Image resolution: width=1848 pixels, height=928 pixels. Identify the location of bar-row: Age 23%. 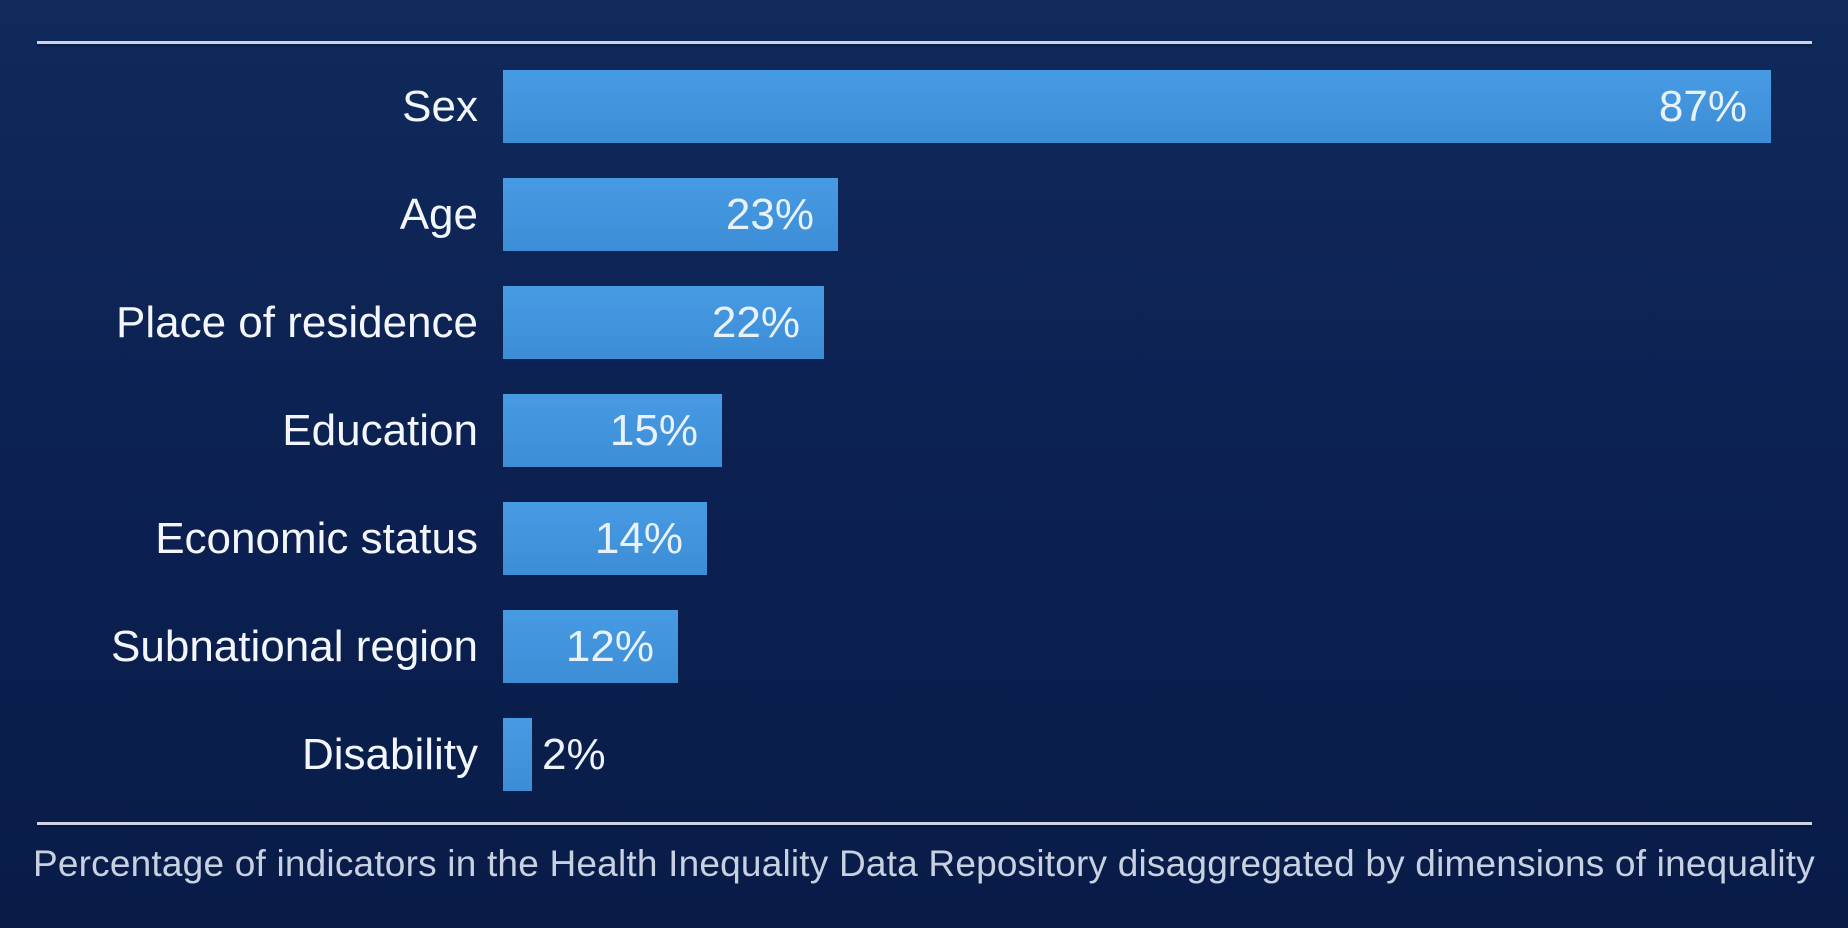
(924, 232).